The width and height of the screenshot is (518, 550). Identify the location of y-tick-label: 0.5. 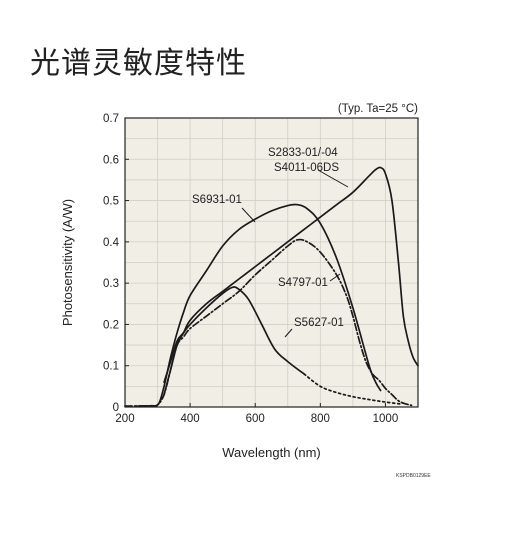
(111, 202).